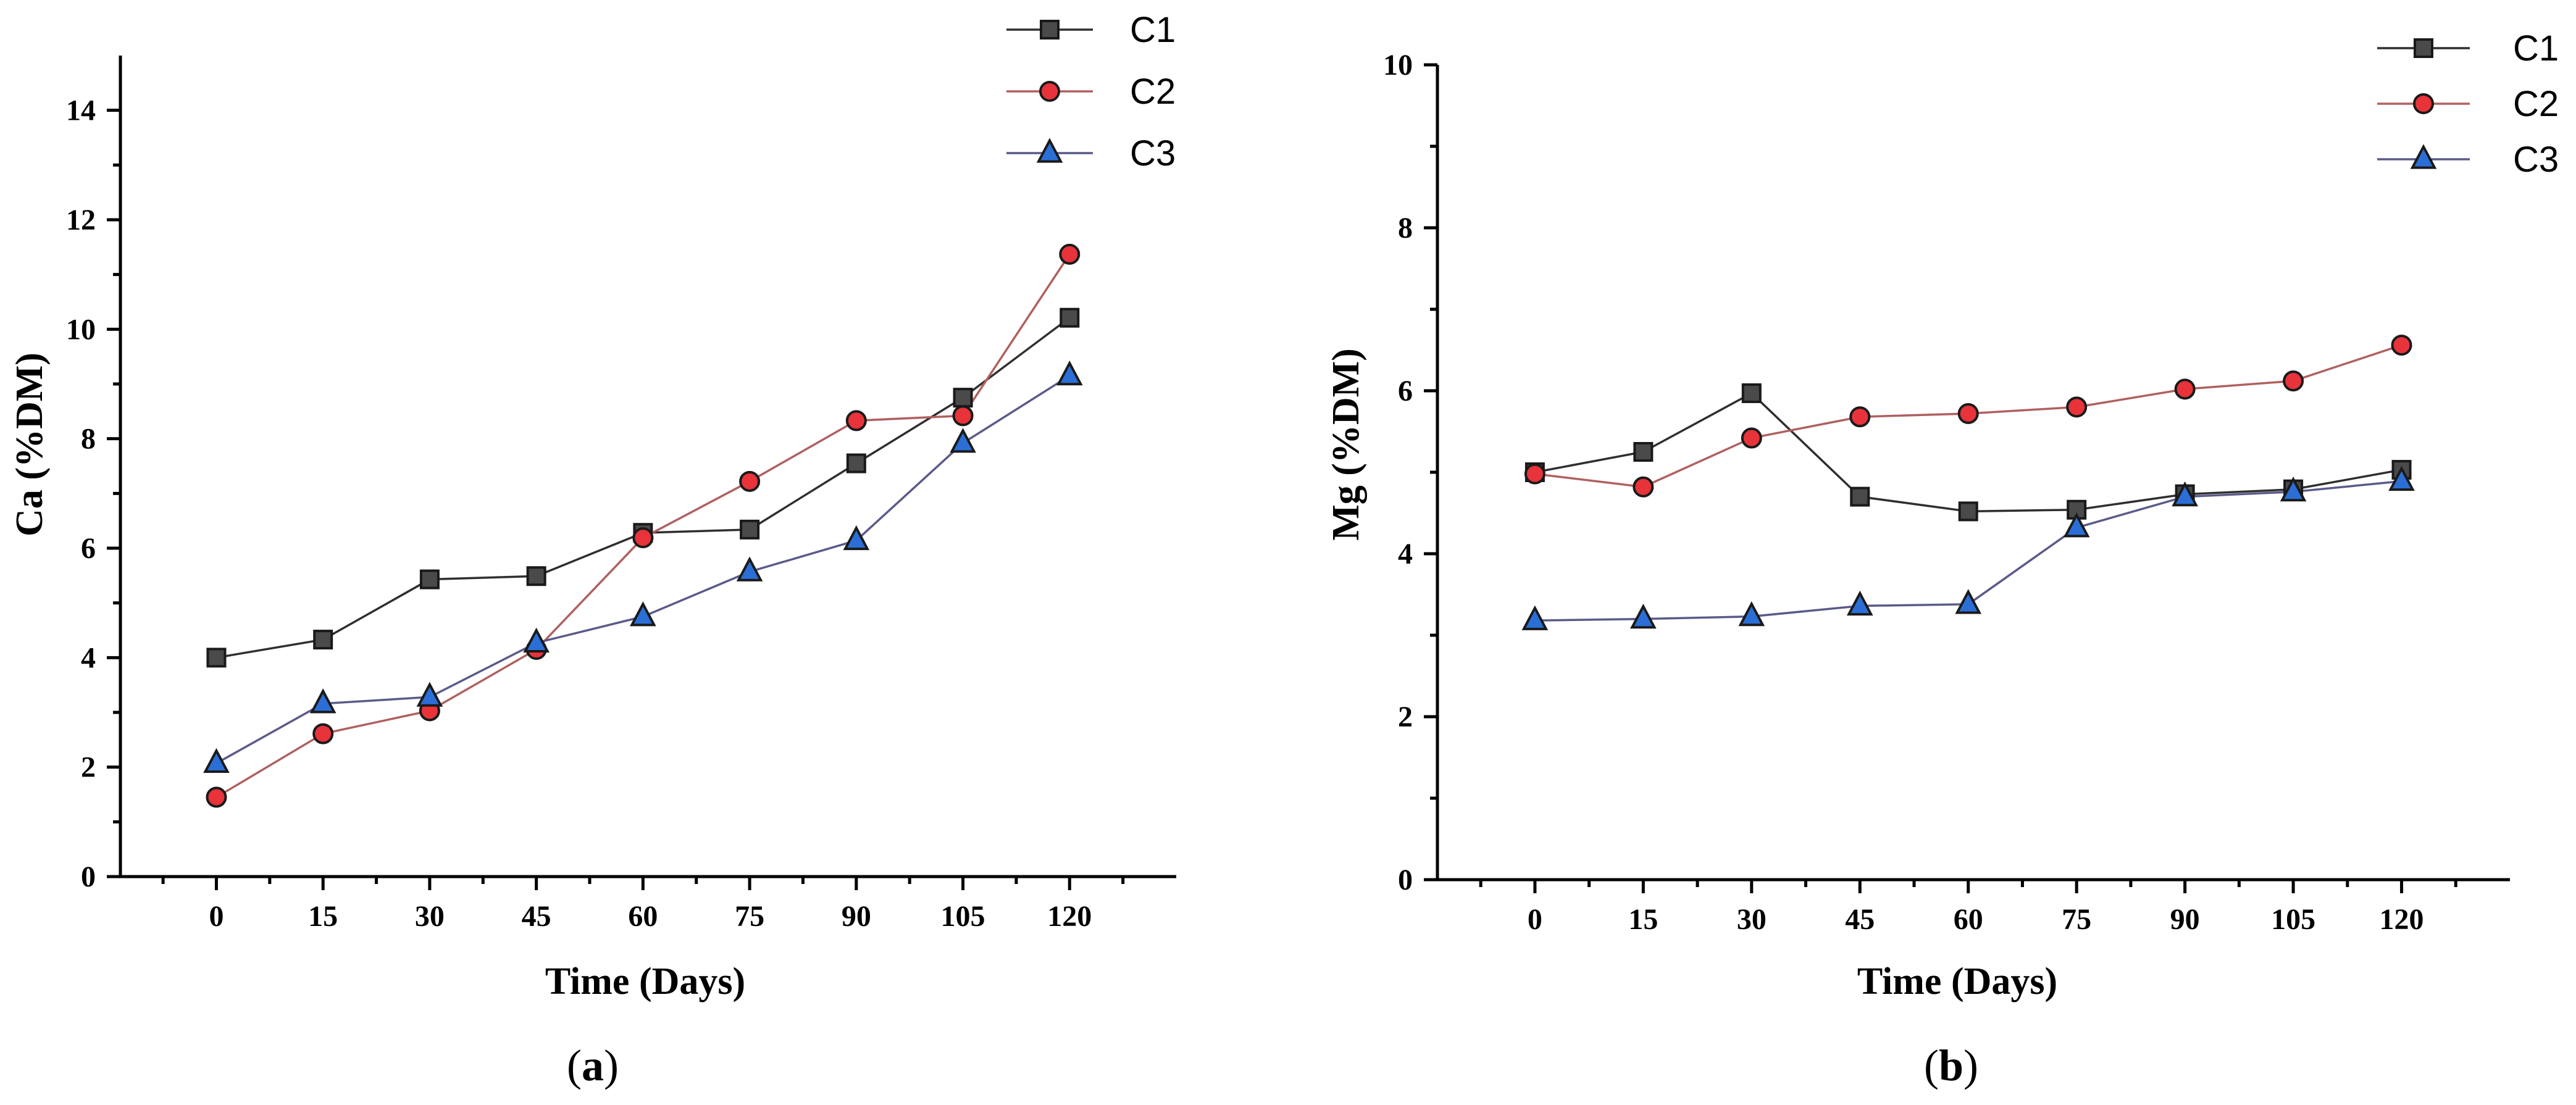 The height and width of the screenshot is (1105, 2576). Describe the element at coordinates (643, 569) in the screenshot. I see `series-line-c3` at that location.